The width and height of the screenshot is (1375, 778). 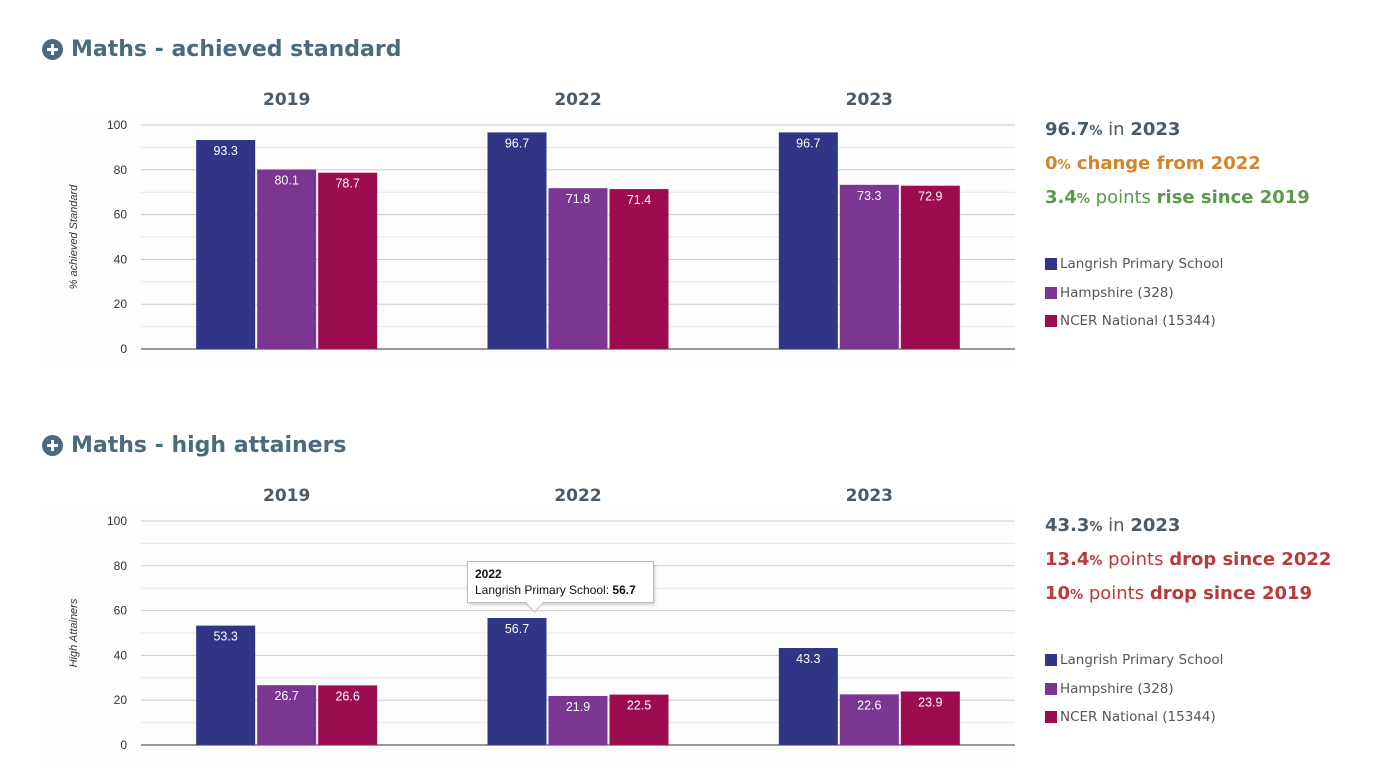 I want to click on summary-change: 0% change from 2022, so click(x=1177, y=165).